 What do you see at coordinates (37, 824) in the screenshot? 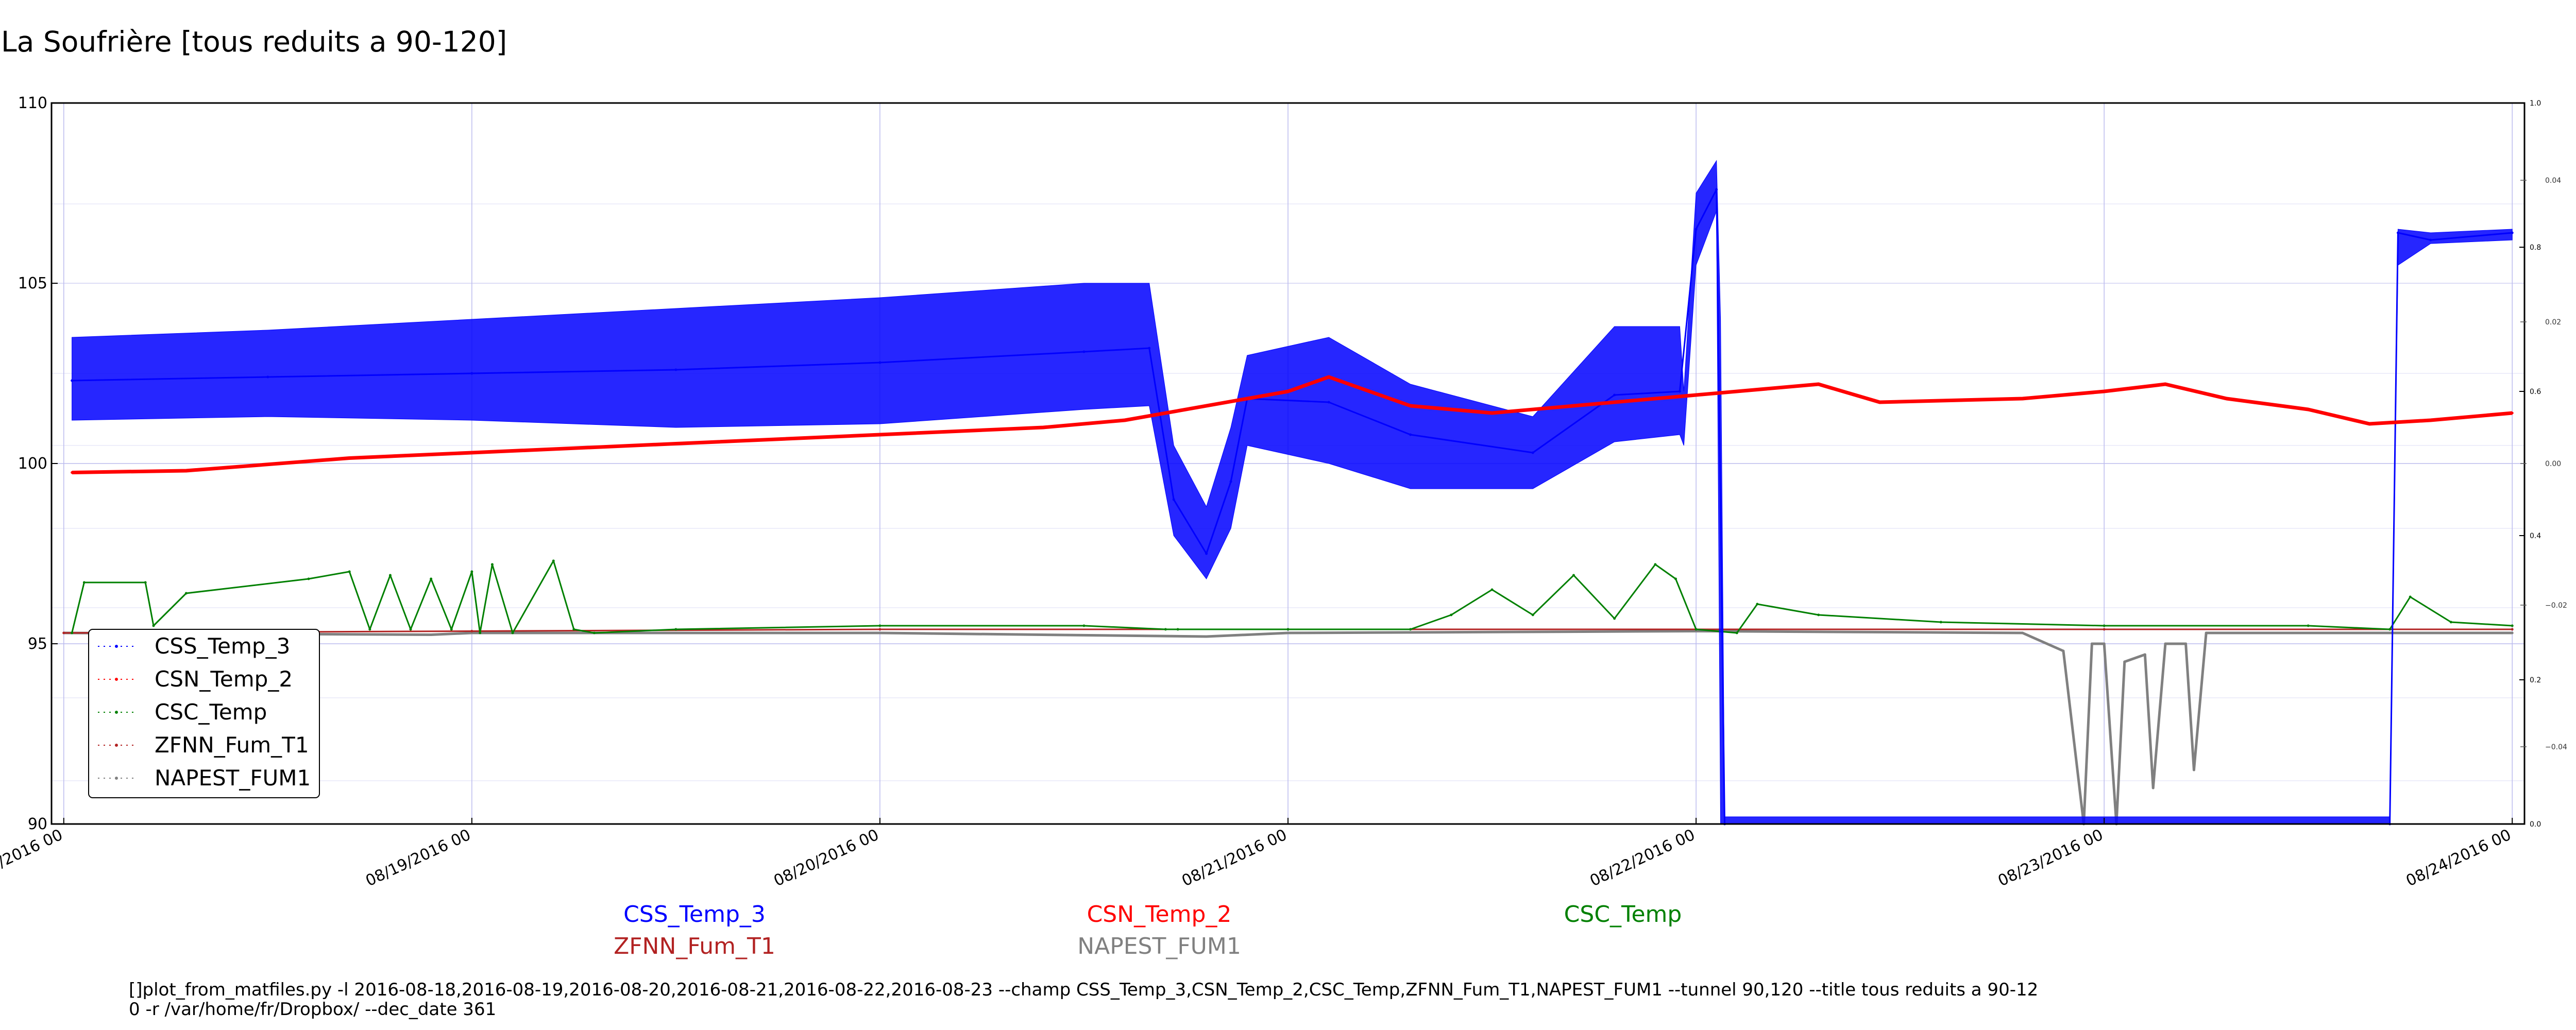
I see `y-tick-label: 90` at bounding box center [37, 824].